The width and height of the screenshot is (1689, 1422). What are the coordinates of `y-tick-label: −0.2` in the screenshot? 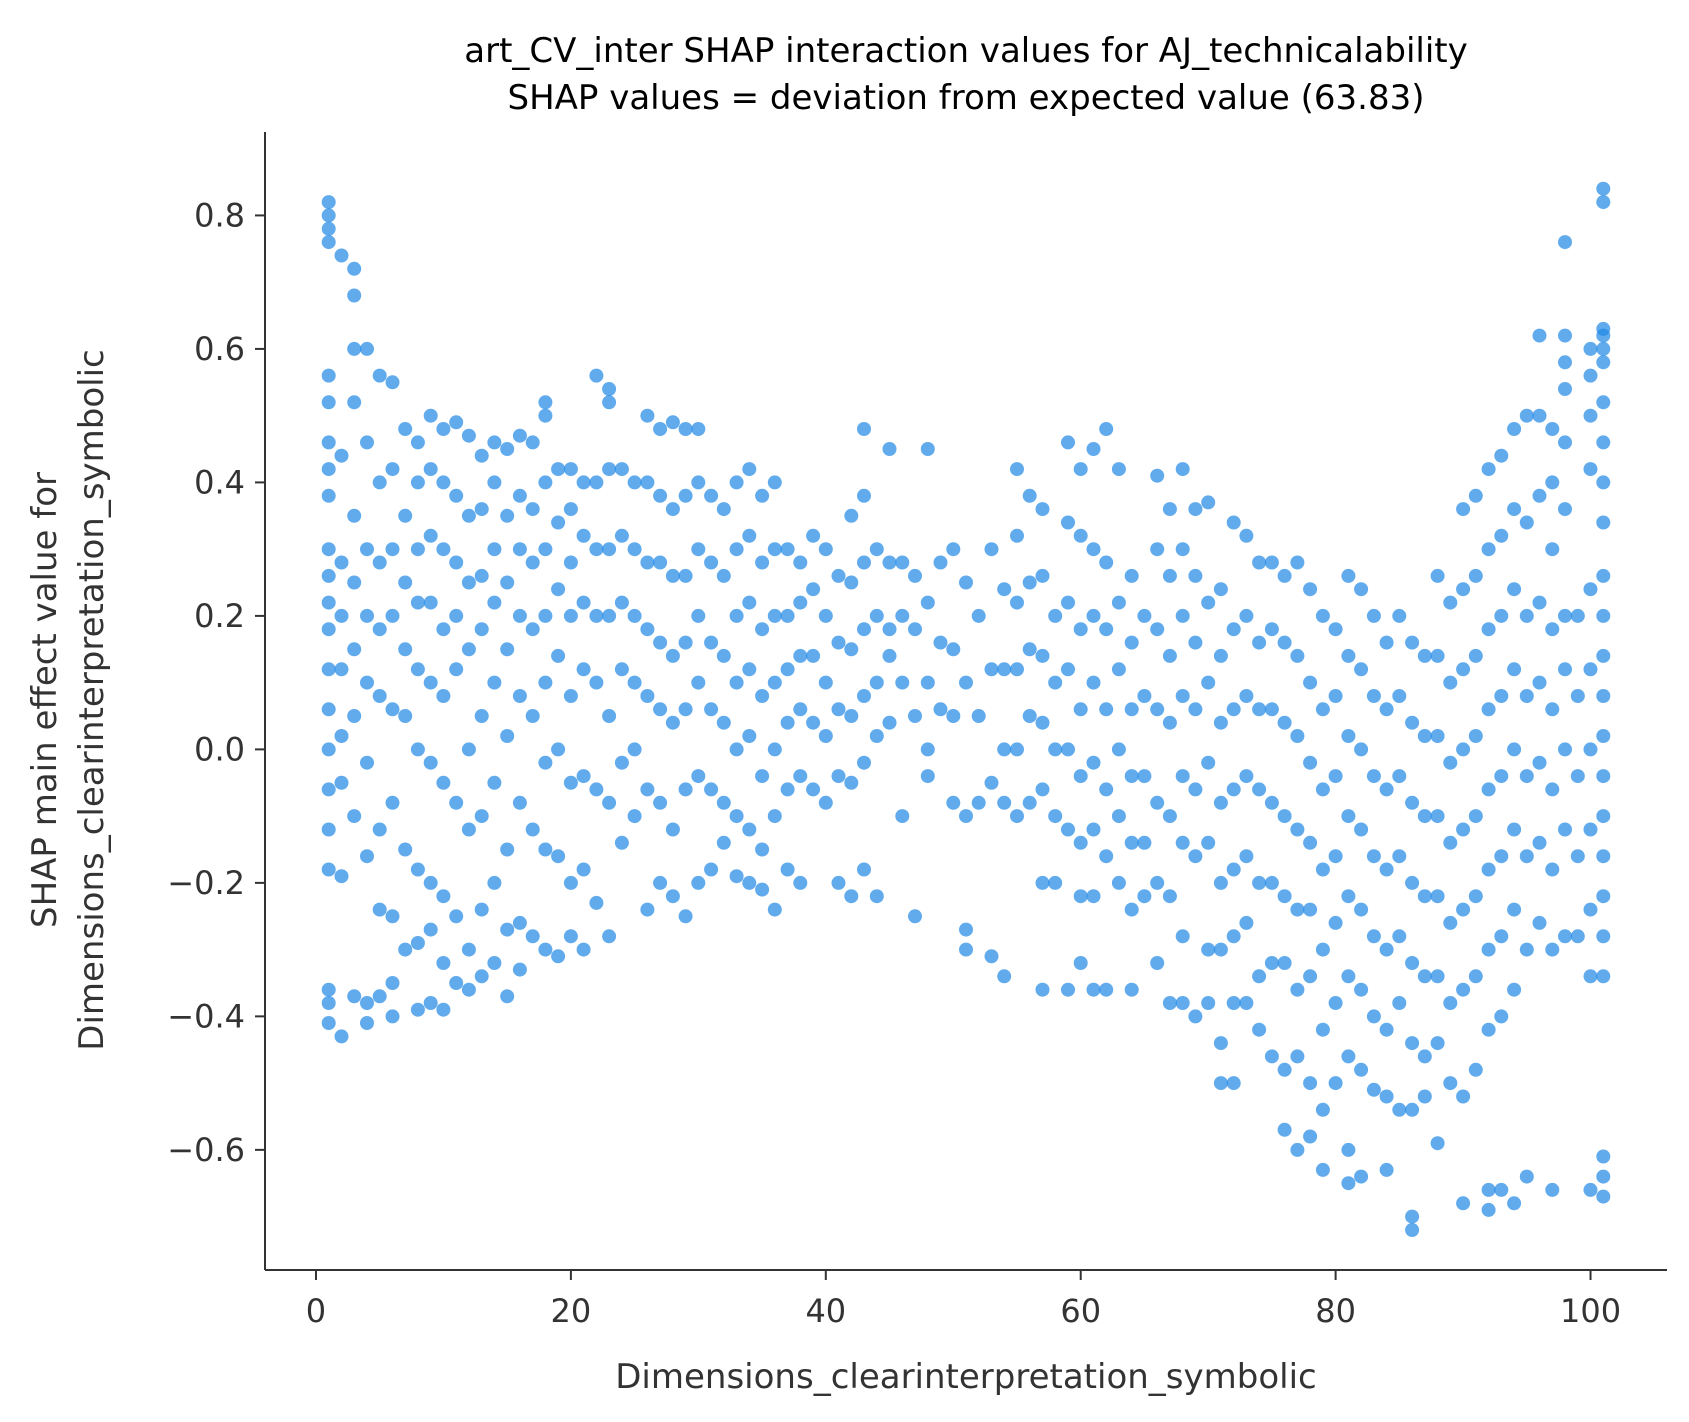 It's located at (206, 883).